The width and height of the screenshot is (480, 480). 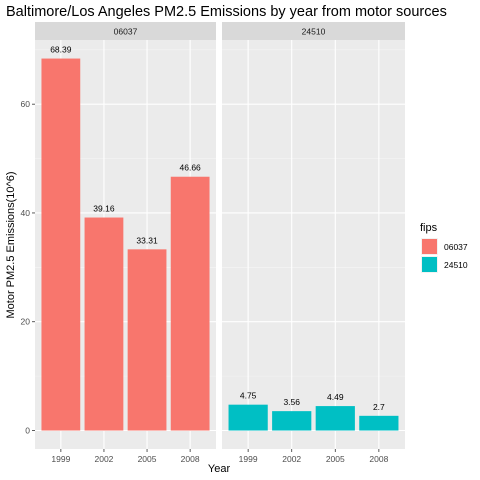 I want to click on y-tick-label: 60, so click(x=26, y=104).